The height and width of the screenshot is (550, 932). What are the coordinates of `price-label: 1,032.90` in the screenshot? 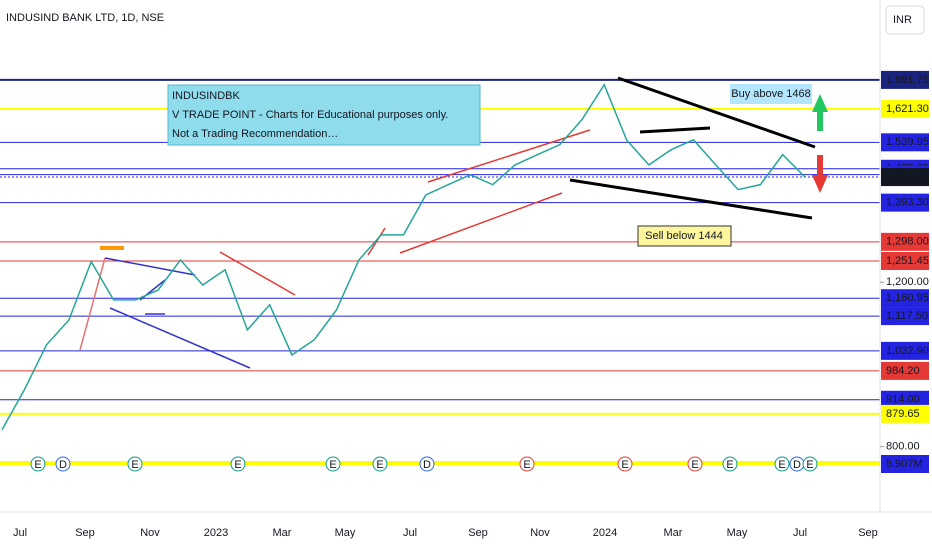 It's located at (907, 351).